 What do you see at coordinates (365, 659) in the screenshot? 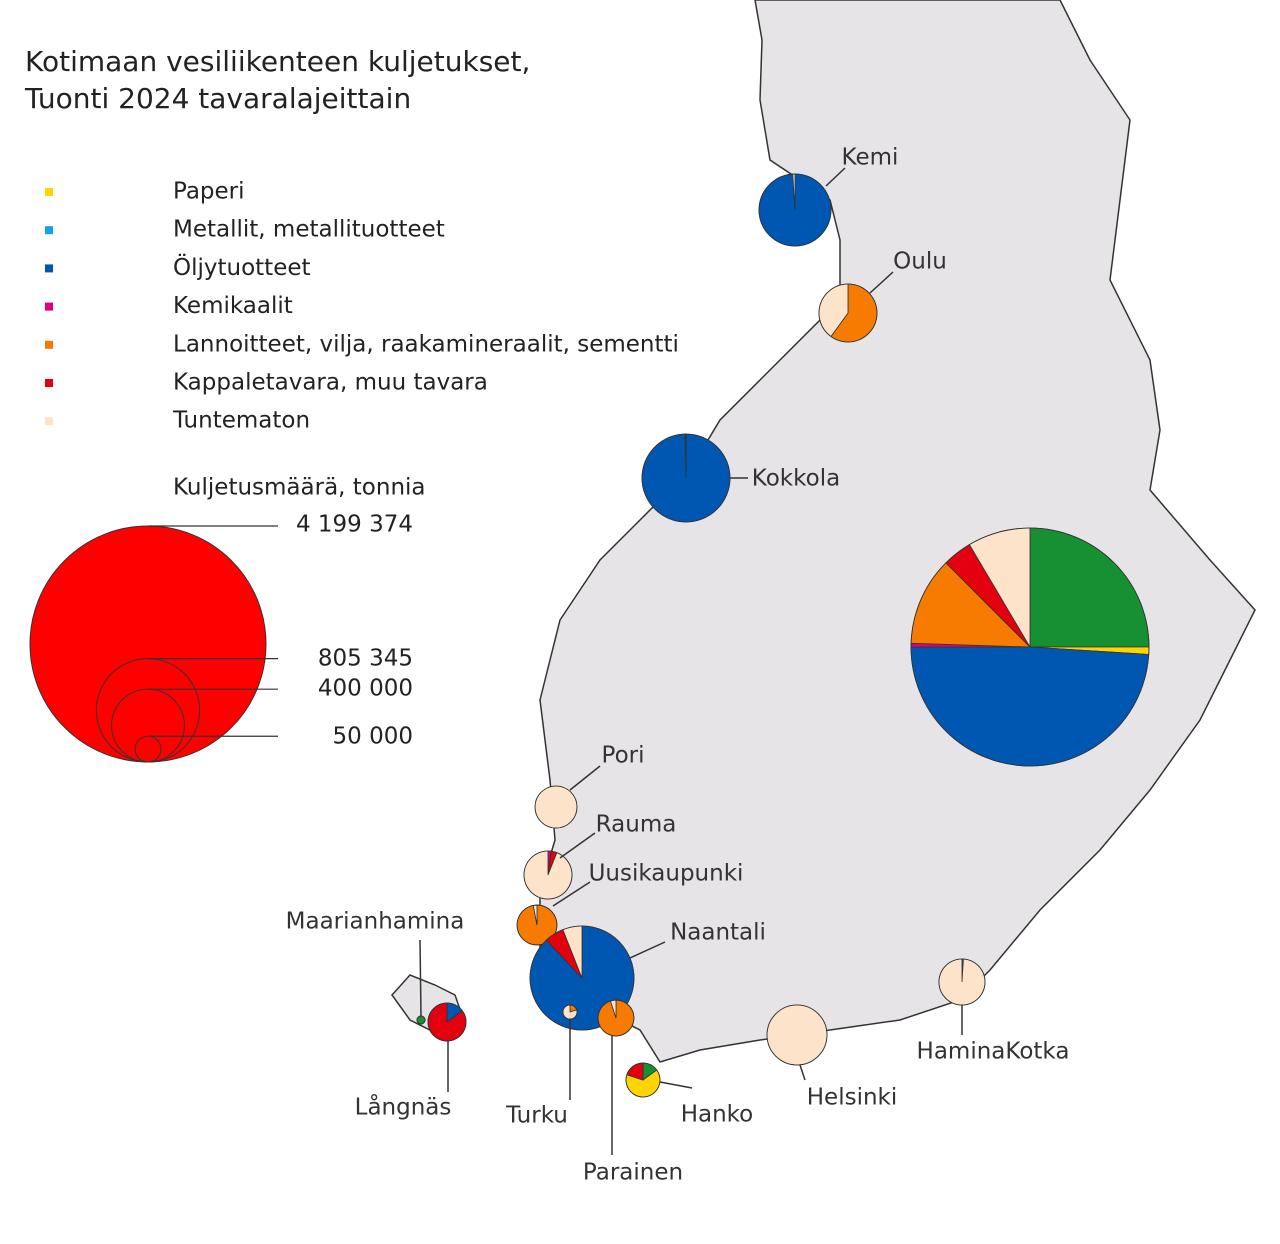
I see `size-label: 805 345` at bounding box center [365, 659].